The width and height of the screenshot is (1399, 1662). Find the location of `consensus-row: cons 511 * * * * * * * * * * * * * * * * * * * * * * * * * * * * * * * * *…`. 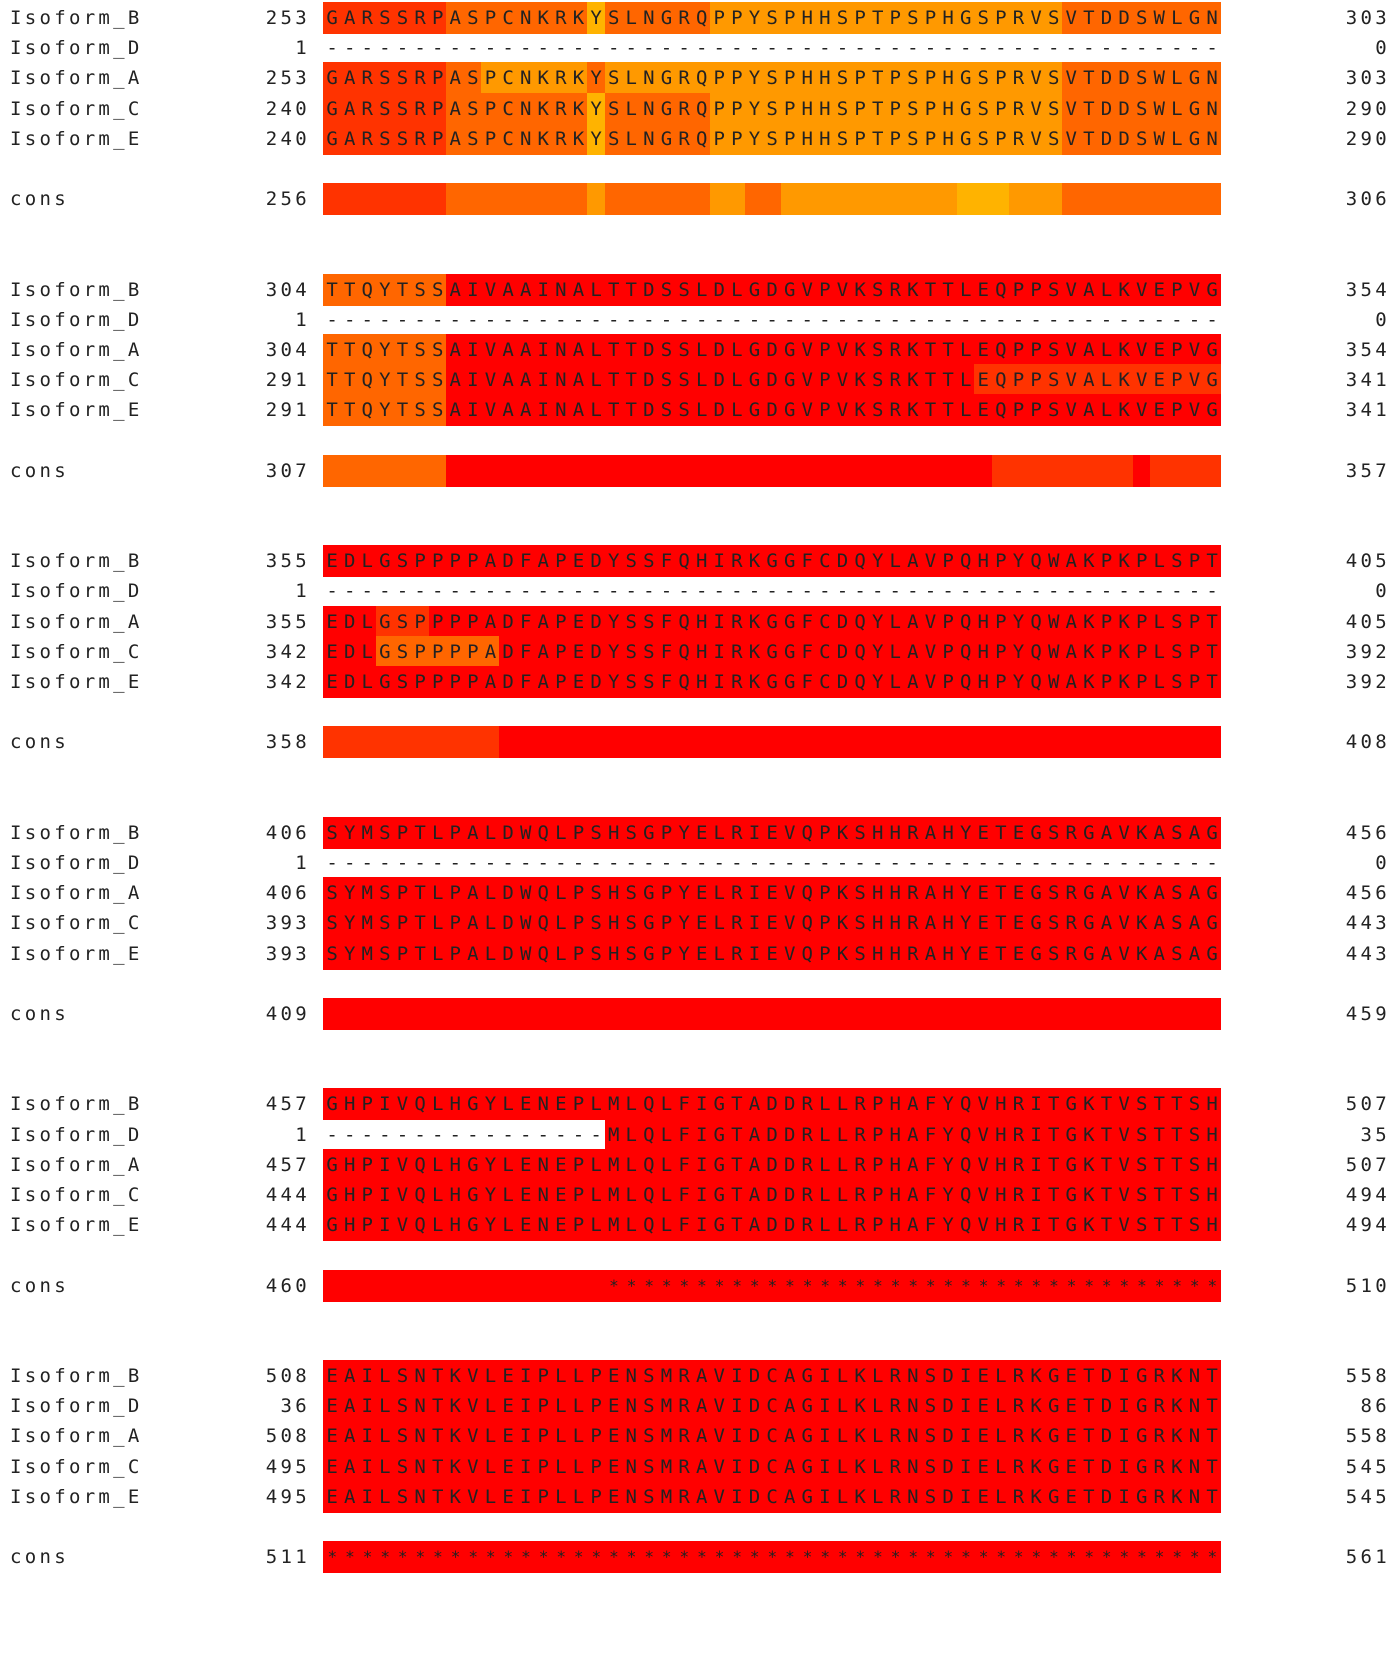

consensus-row: cons 511 * * * * * * * * * * * * * * * * * * * * * * * * * * * * * * * * *… is located at coordinates (699, 1557).